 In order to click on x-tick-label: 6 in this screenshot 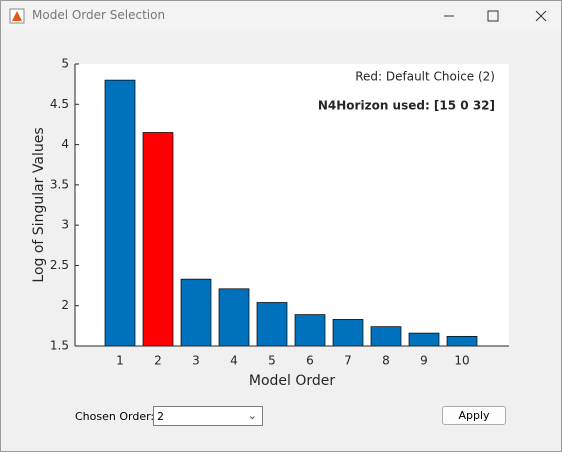, I will do `click(310, 361)`.